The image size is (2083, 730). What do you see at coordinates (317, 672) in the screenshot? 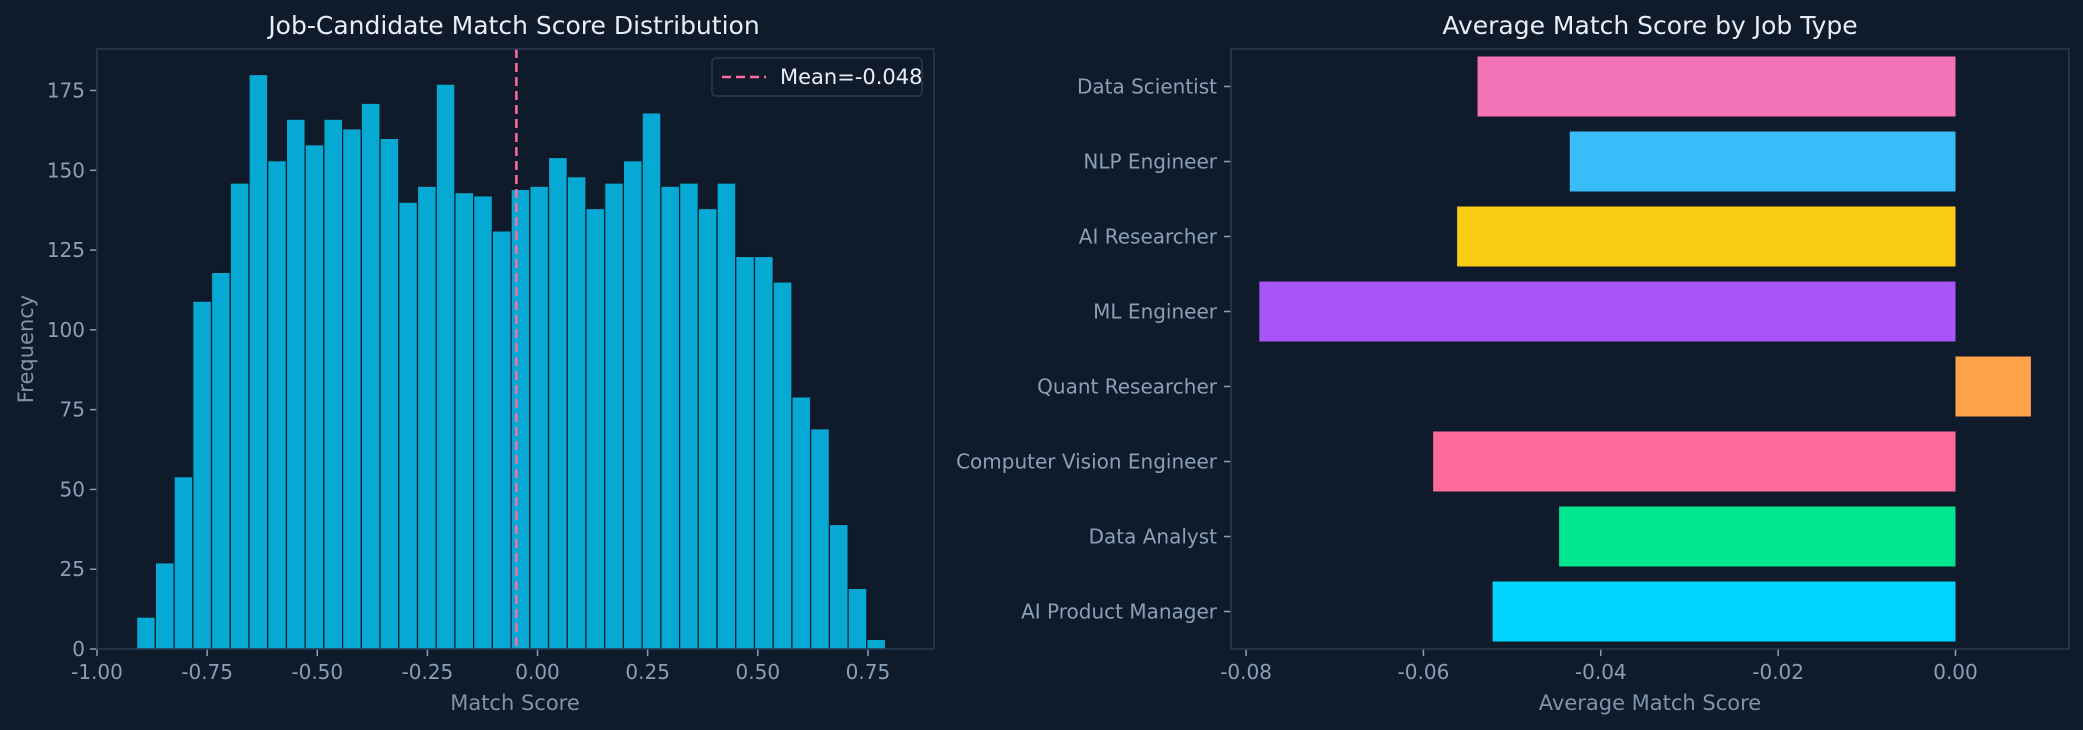
I see `histogram-xtick-label: -0.50` at bounding box center [317, 672].